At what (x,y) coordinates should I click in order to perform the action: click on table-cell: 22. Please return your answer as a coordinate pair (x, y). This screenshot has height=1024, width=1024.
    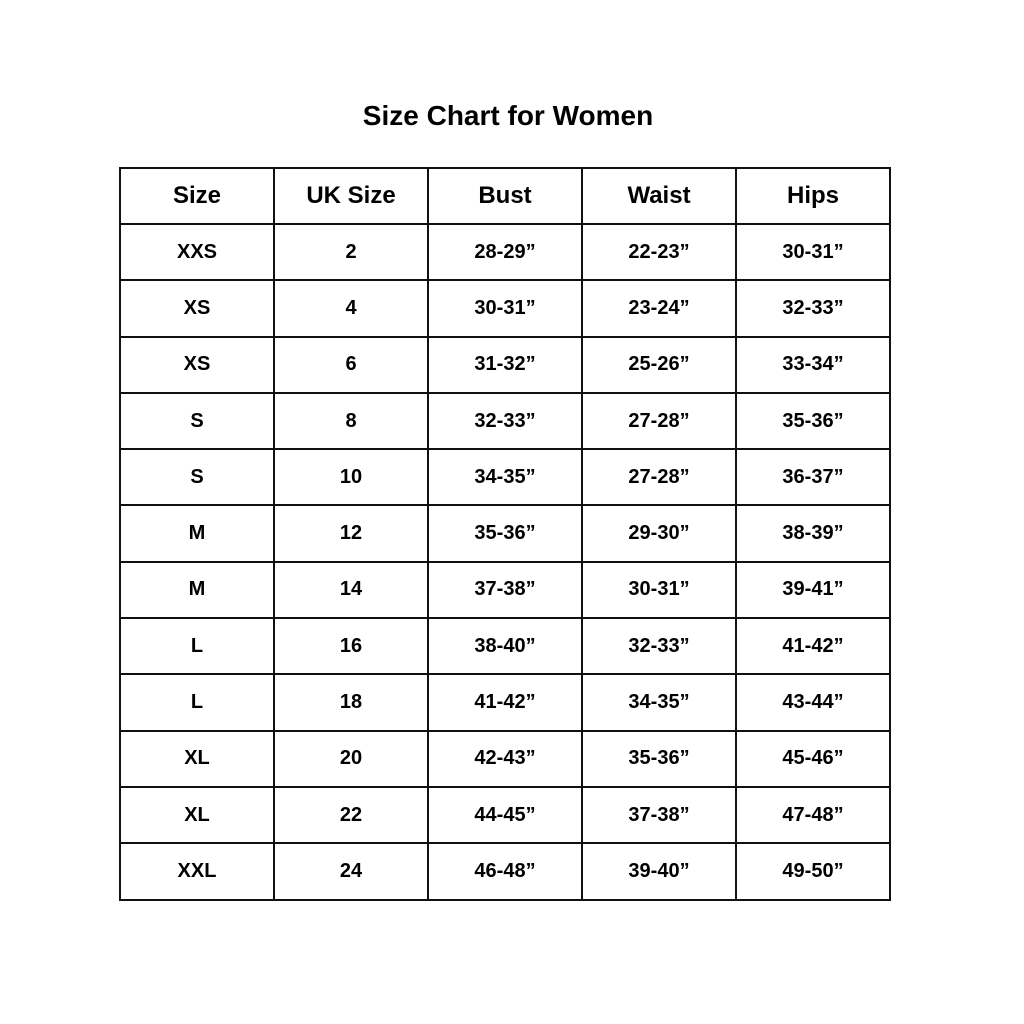
    Looking at the image, I should click on (351, 815).